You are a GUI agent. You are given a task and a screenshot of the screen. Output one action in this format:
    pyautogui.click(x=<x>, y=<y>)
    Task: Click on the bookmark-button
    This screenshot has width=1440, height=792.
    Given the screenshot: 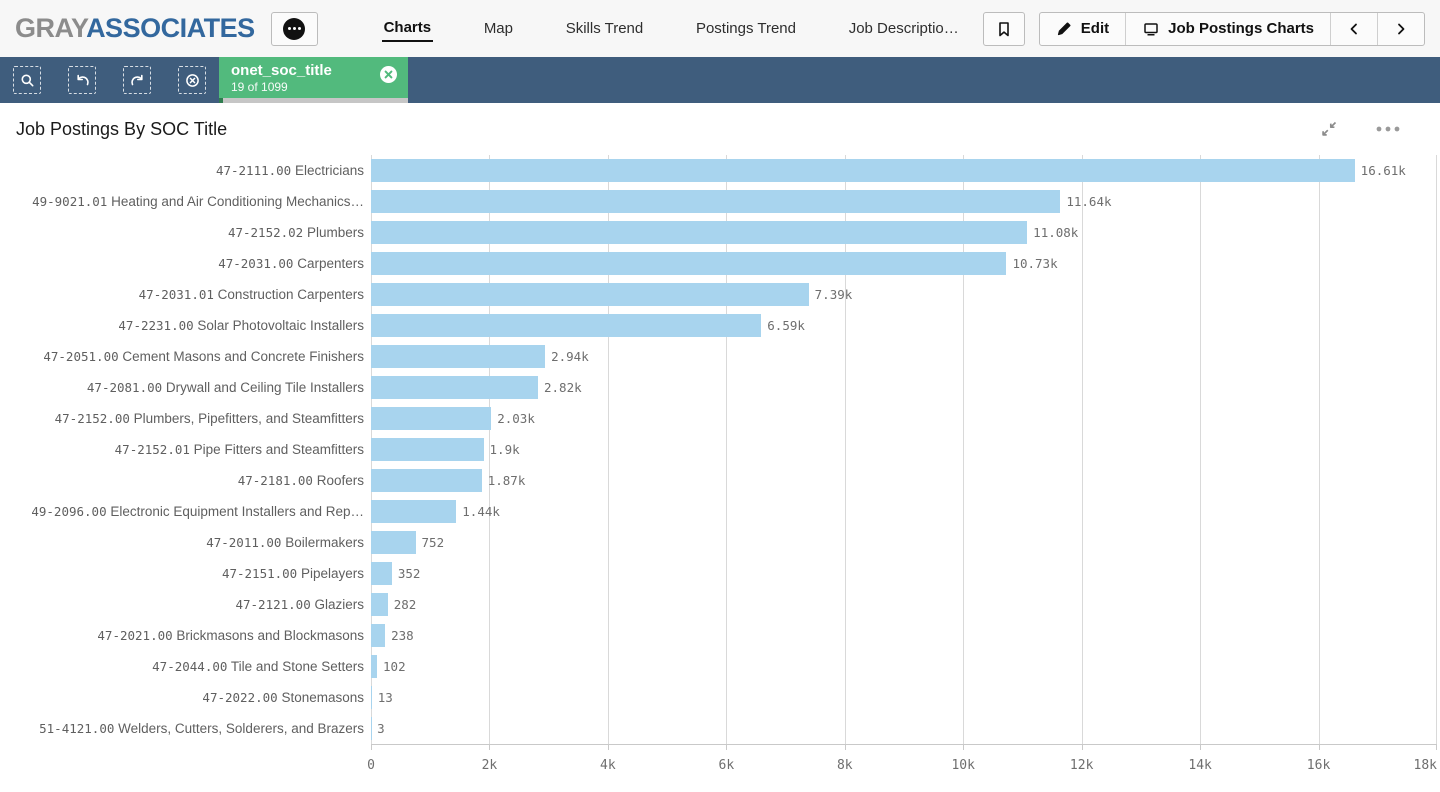 What is the action you would take?
    pyautogui.click(x=1003, y=28)
    